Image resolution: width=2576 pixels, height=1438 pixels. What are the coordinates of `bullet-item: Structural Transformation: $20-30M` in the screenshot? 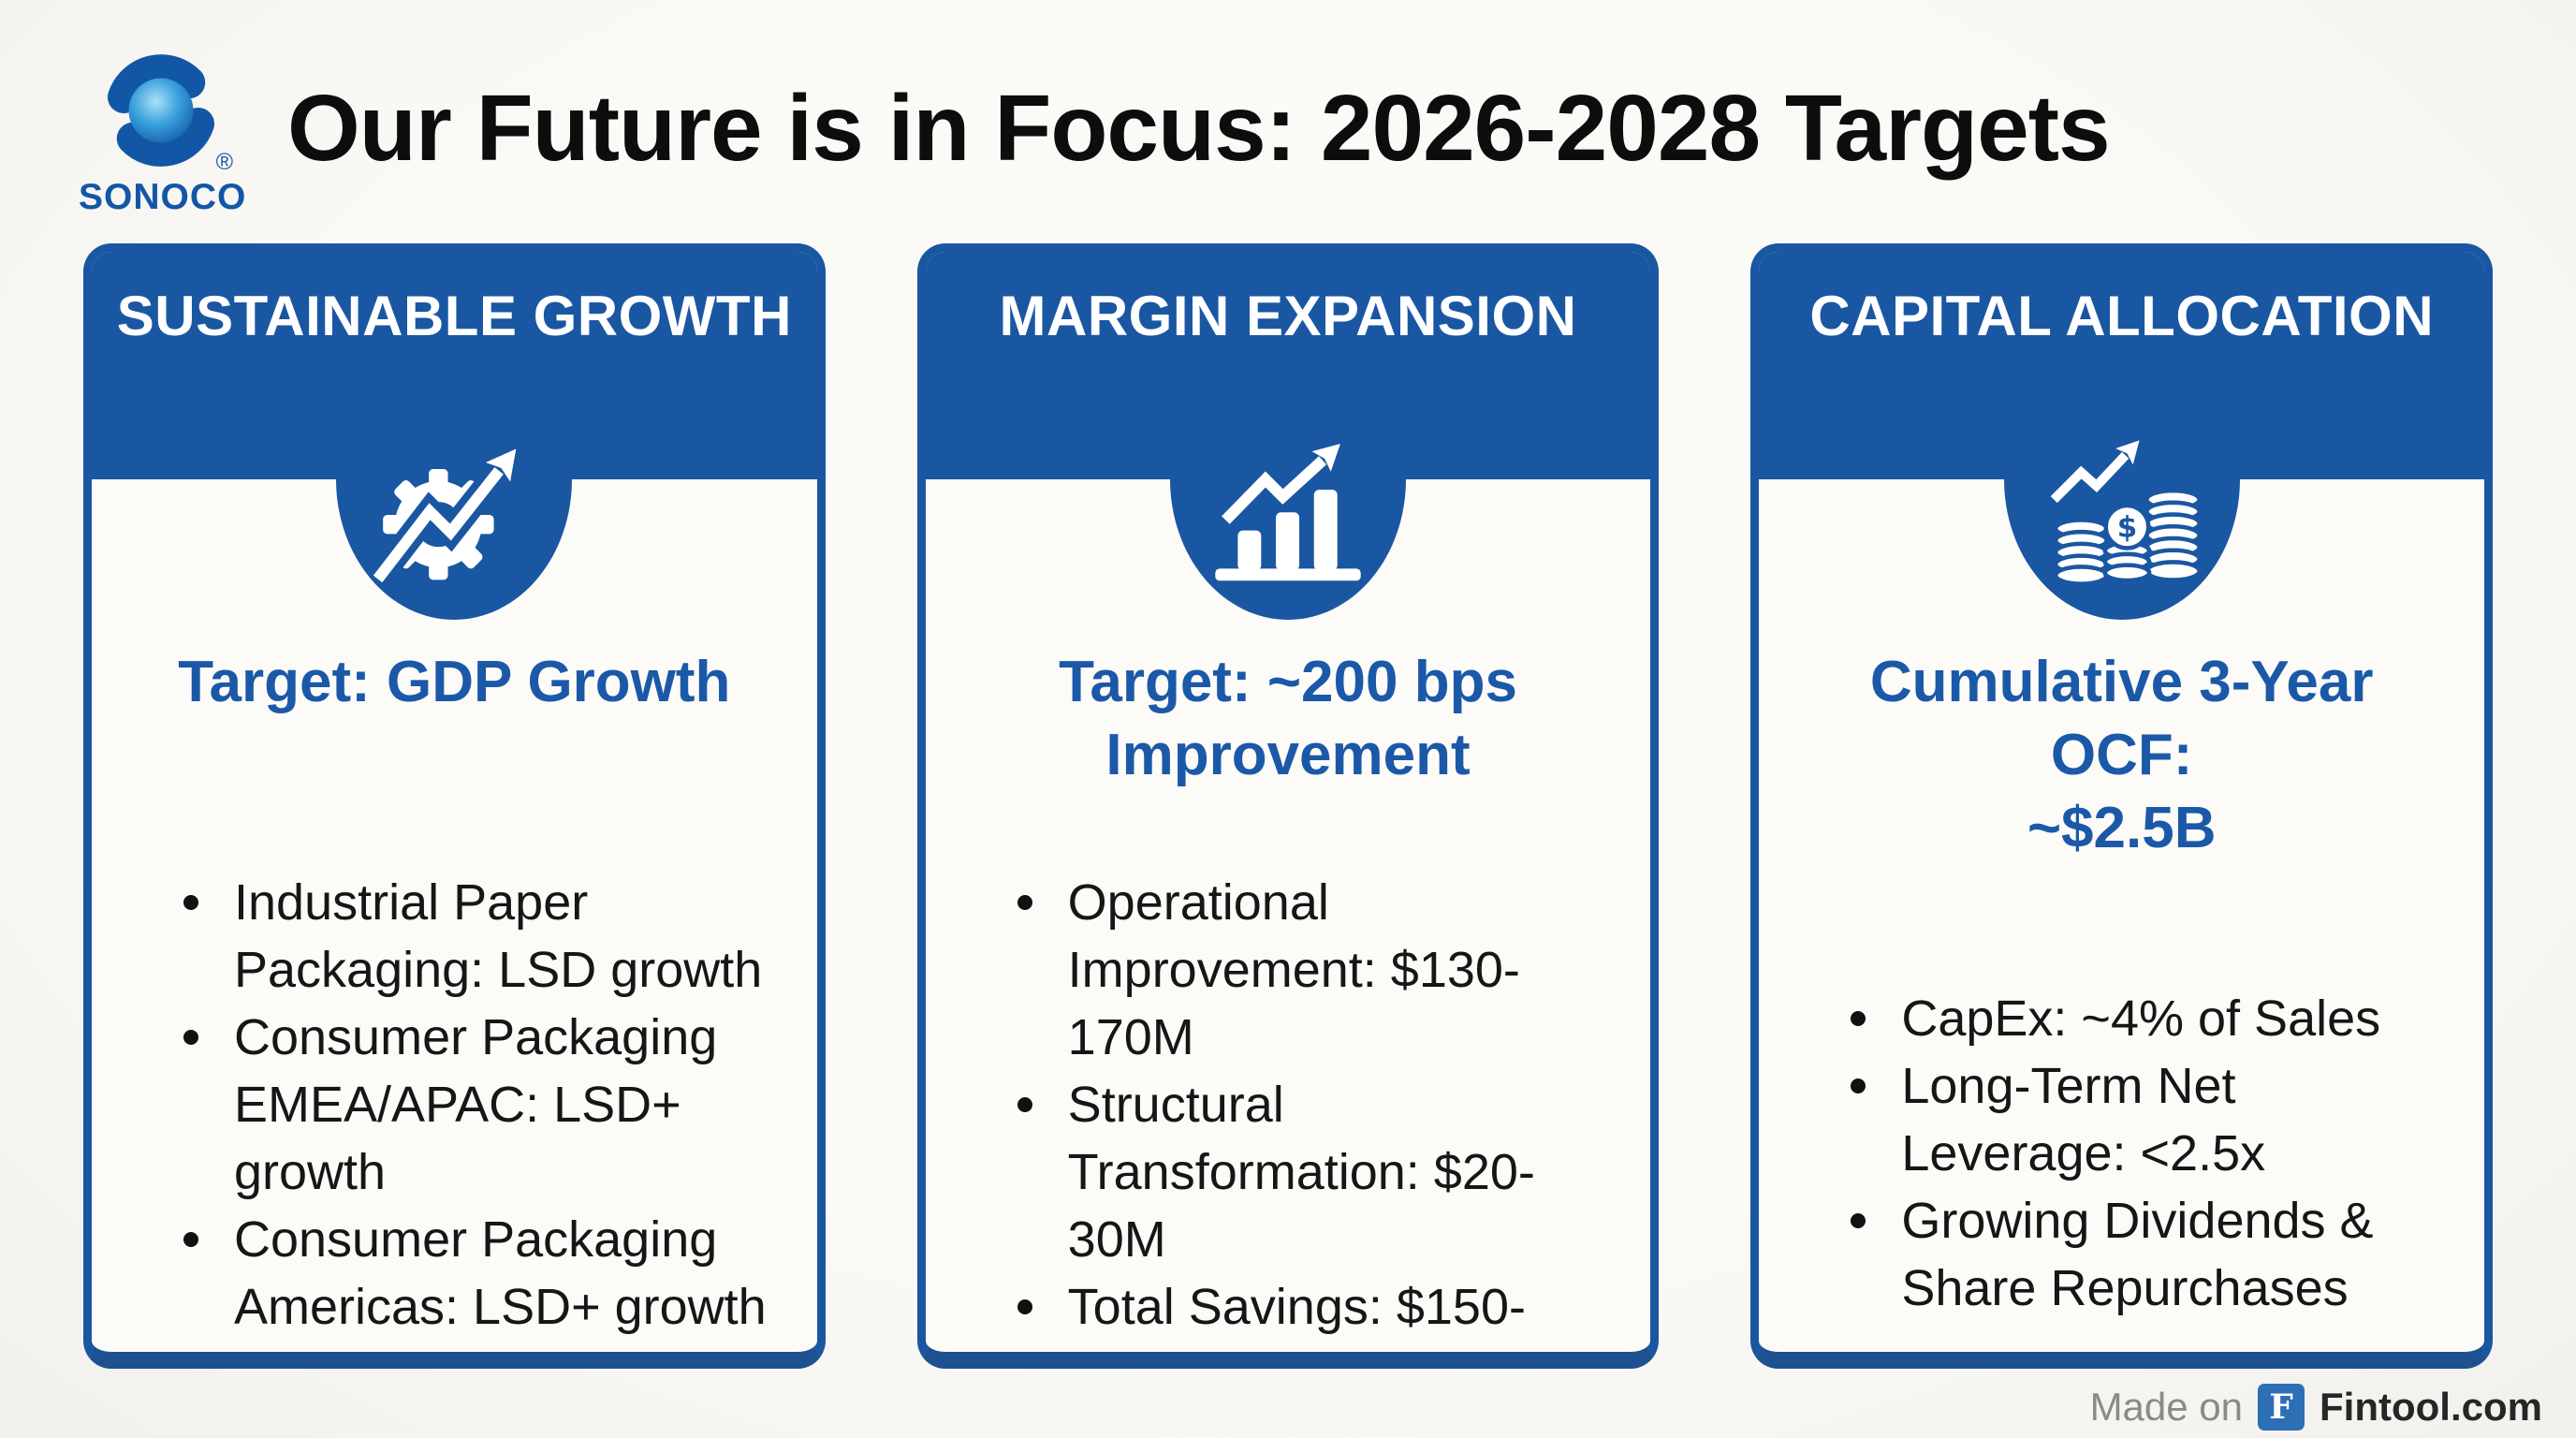 It's located at (1316, 1172).